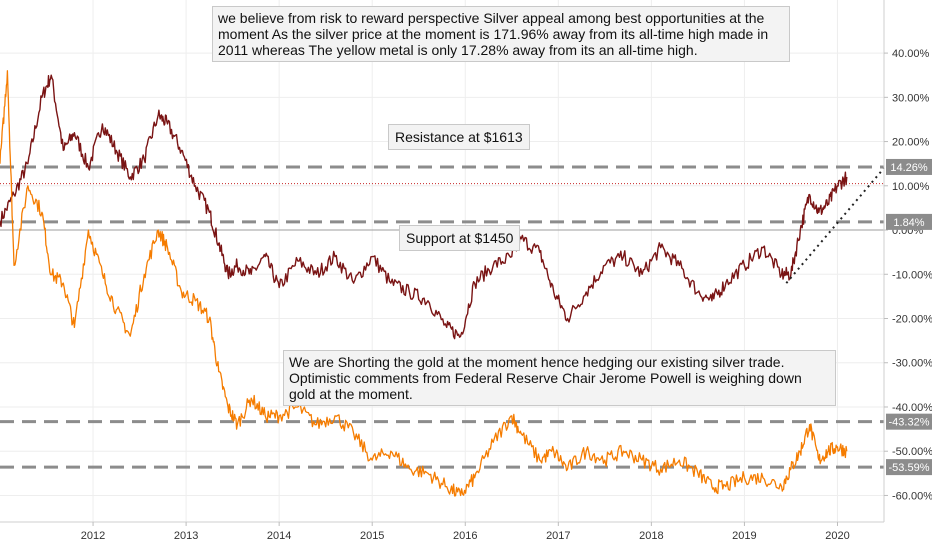  What do you see at coordinates (186, 536) in the screenshot?
I see `x-tick-label: 2013` at bounding box center [186, 536].